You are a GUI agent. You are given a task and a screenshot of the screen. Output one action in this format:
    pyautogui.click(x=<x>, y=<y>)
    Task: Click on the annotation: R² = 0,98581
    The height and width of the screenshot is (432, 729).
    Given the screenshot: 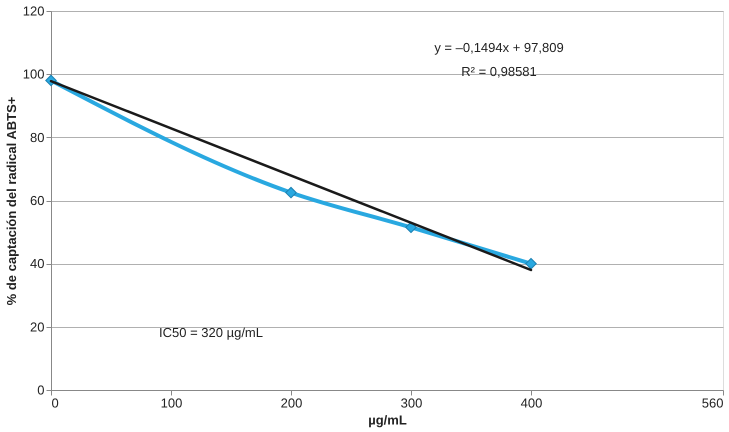 What is the action you would take?
    pyautogui.click(x=499, y=72)
    